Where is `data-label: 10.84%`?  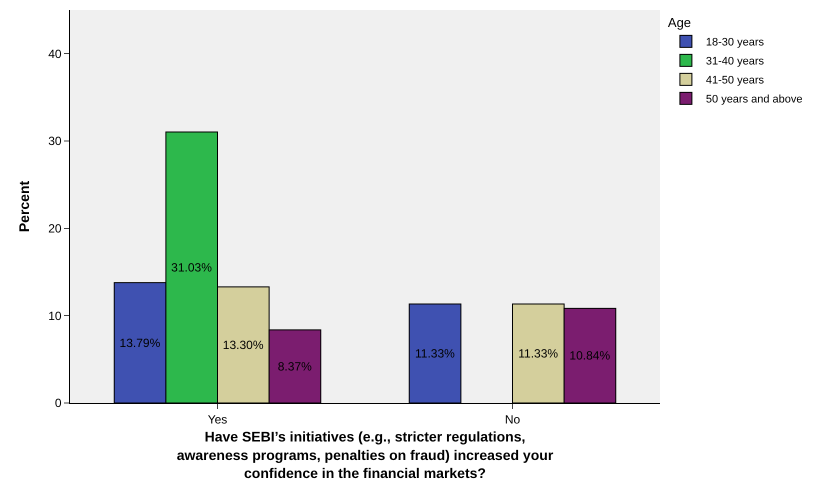
data-label: 10.84% is located at coordinates (589, 355).